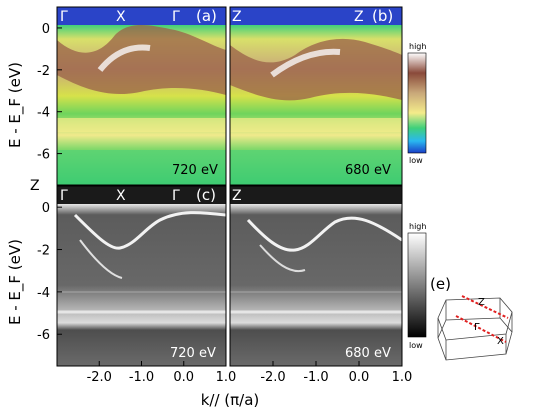 The image size is (533, 410). I want to click on bz-outline, so click(475, 329).